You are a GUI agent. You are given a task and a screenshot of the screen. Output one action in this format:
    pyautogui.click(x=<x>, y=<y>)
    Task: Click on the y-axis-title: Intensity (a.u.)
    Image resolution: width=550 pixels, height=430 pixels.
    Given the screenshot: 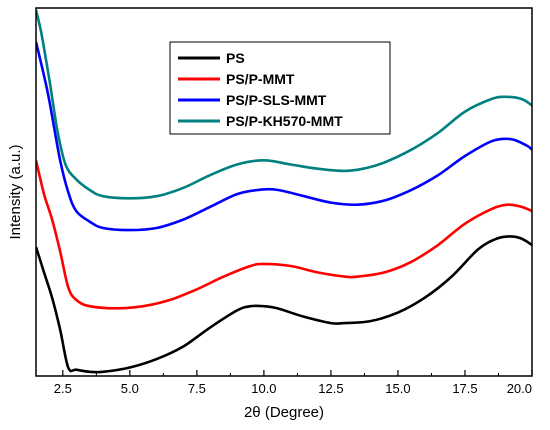 What is the action you would take?
    pyautogui.click(x=15, y=191)
    